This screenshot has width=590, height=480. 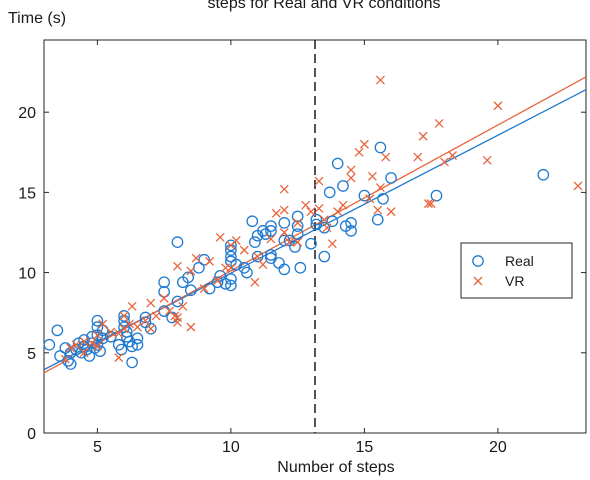 I want to click on y-tick-label: 0, so click(x=31, y=434).